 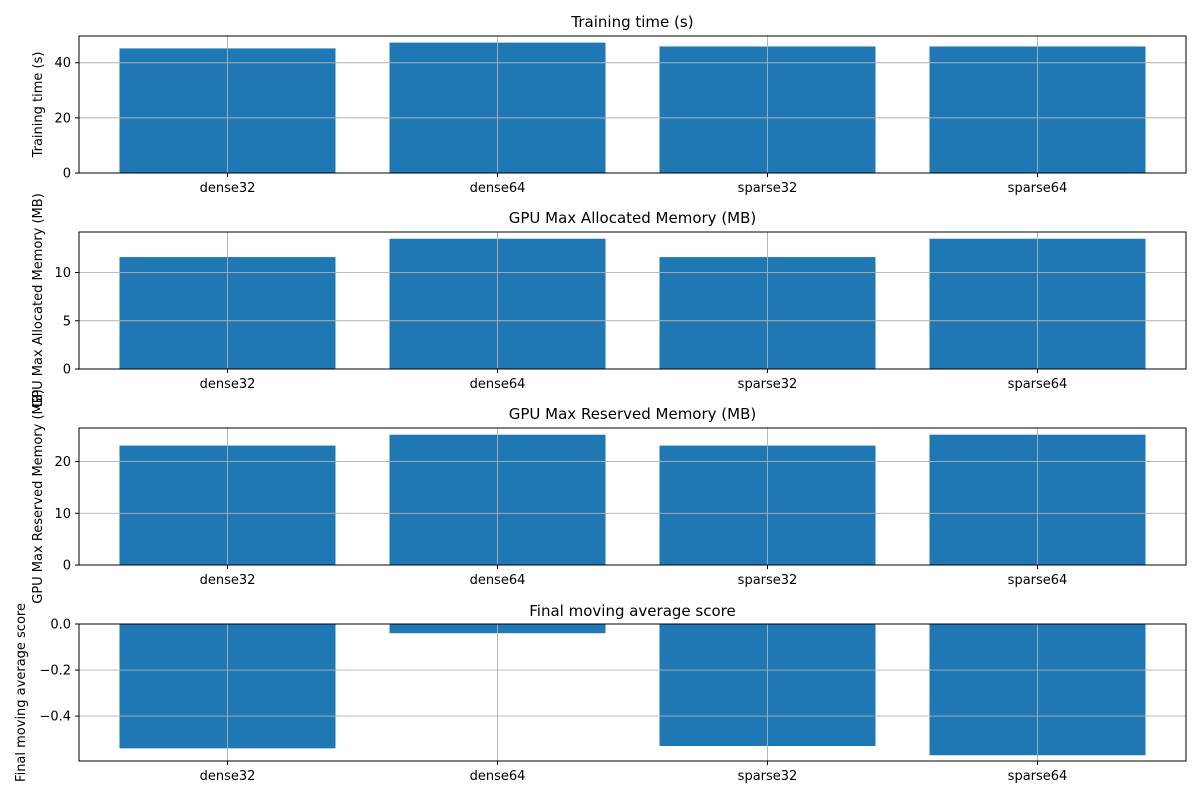 I want to click on y-tick-label: 40, so click(x=62, y=63).